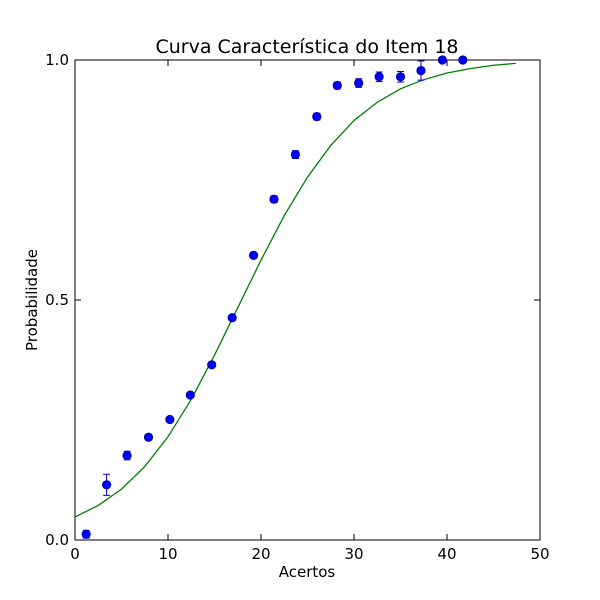 Image resolution: width=600 pixels, height=600 pixels. Describe the element at coordinates (57, 540) in the screenshot. I see `y-tick-label: 0.0` at that location.